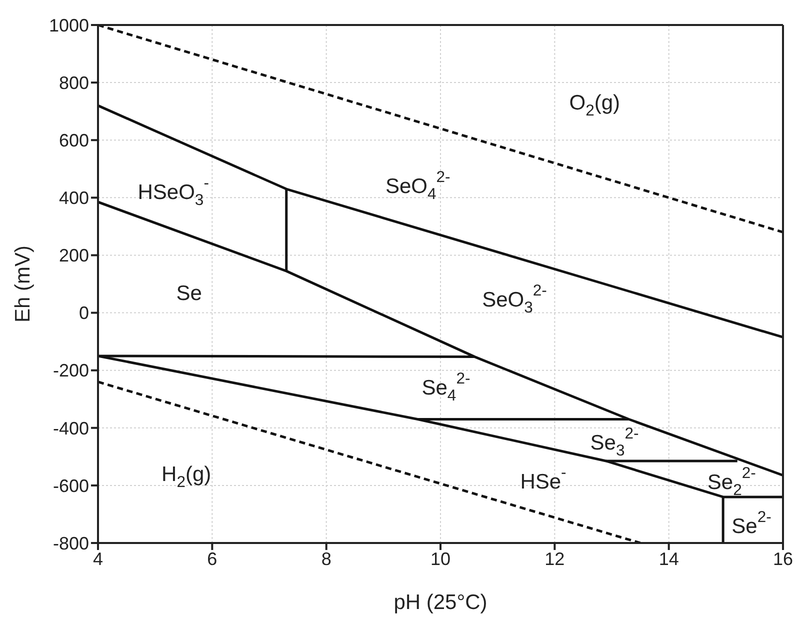 This screenshot has width=805, height=635. I want to click on y-tick-label: 800, so click(73, 82).